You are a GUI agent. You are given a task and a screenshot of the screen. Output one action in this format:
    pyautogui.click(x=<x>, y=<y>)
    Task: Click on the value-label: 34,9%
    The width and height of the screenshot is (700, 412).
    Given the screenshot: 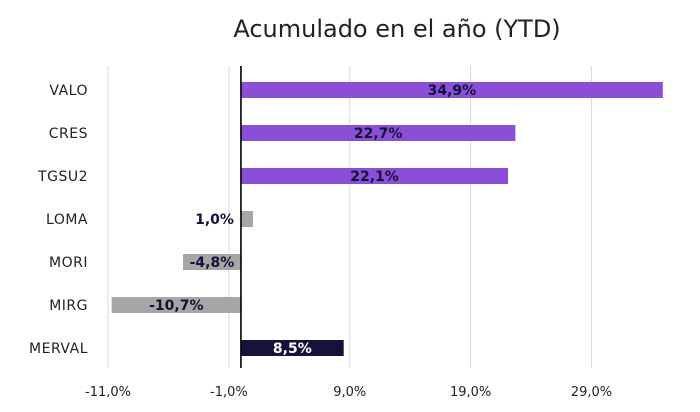 What is the action you would take?
    pyautogui.click(x=452, y=91)
    